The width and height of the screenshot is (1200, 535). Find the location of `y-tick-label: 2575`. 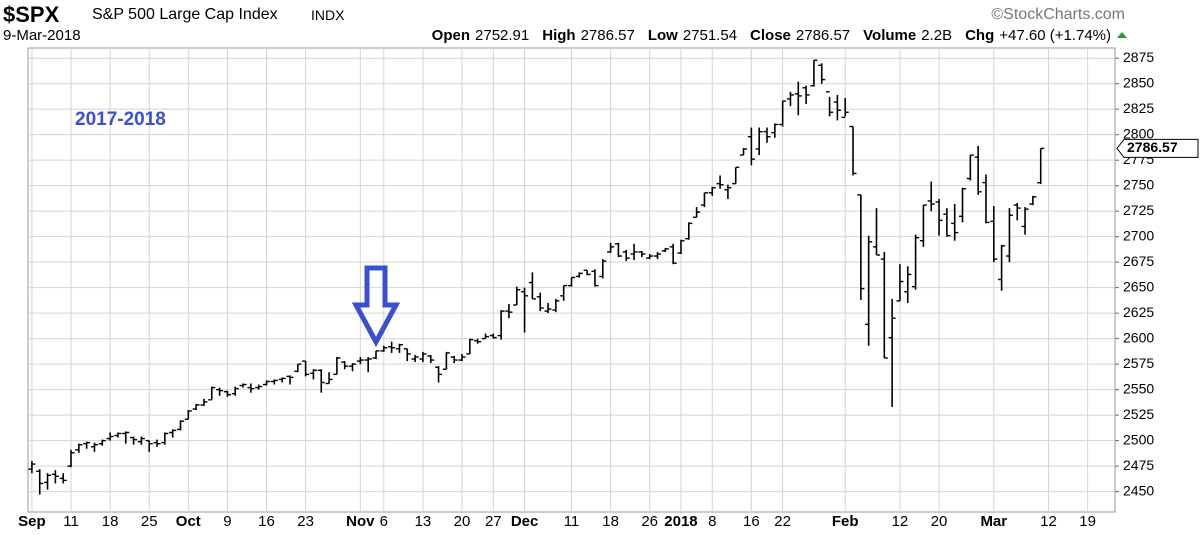

y-tick-label: 2575 is located at coordinates (1138, 363).